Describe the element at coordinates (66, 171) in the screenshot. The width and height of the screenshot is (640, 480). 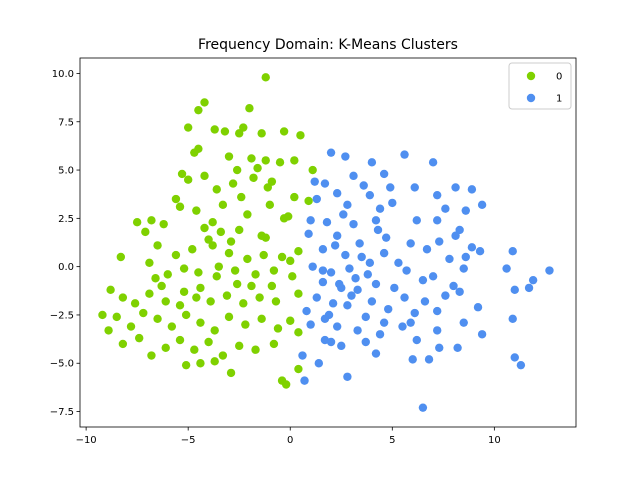
I see `y-tick-label: 5.0` at that location.